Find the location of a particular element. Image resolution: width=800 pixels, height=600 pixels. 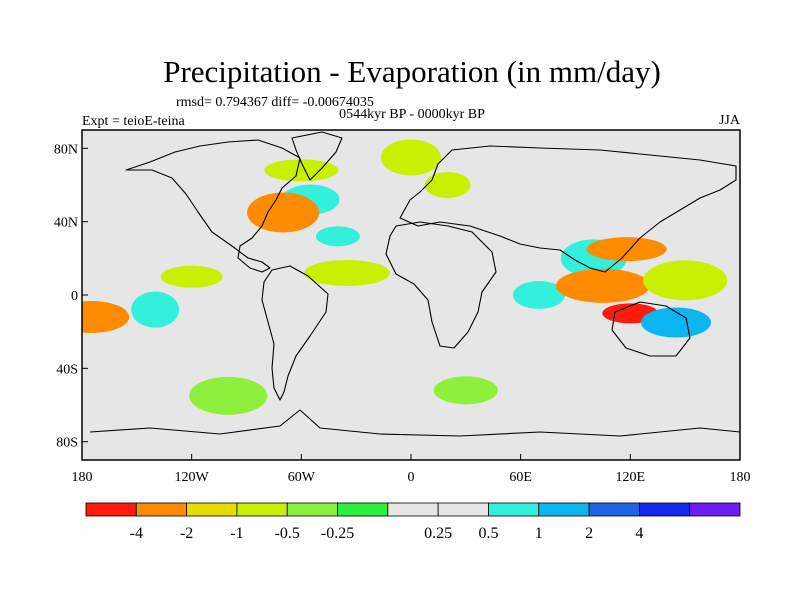

longitude-axis: 180 120W 60W 0 60E 120E 180 is located at coordinates (411, 469).